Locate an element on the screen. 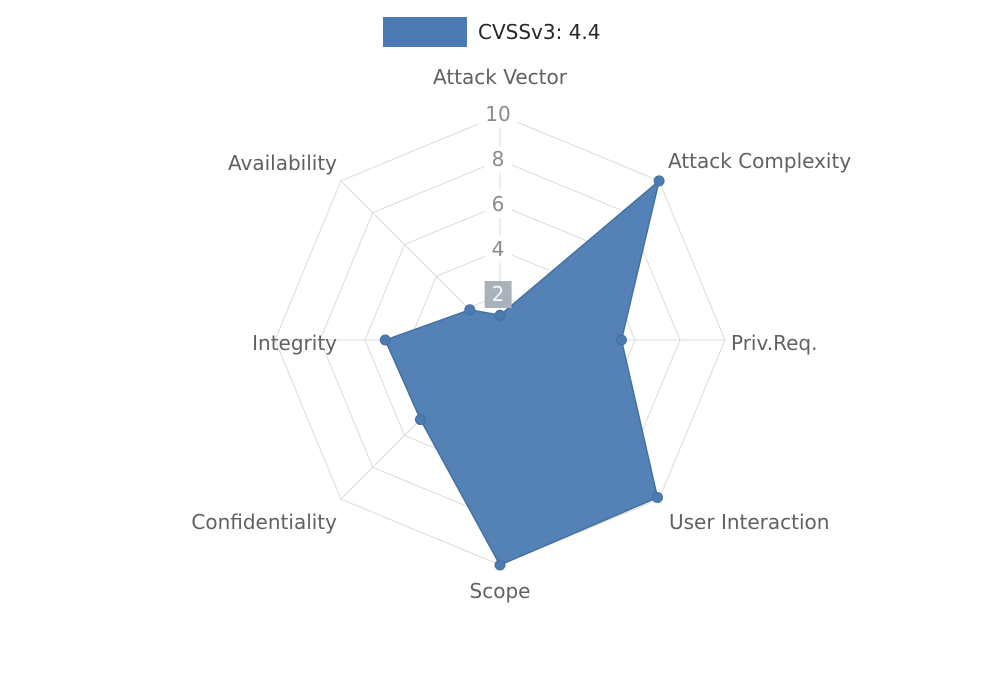 The image size is (1000, 700). axis-label-confidentiality: Confidentiality is located at coordinates (264, 522).